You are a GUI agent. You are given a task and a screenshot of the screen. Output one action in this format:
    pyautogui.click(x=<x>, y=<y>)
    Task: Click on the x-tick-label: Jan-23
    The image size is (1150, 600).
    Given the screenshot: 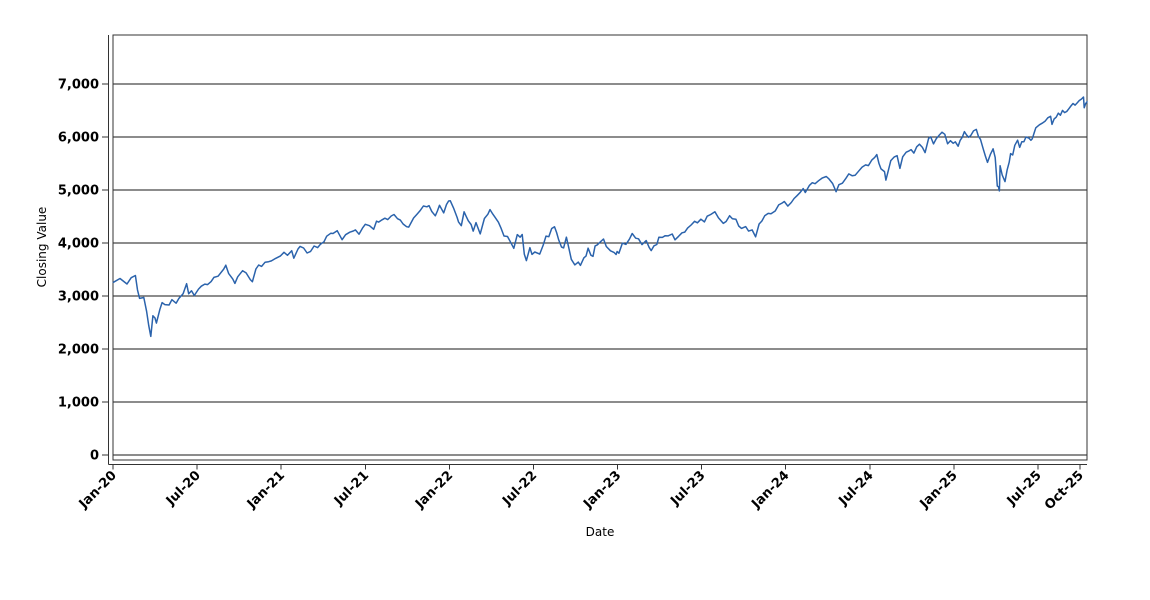 What is the action you would take?
    pyautogui.click(x=602, y=490)
    